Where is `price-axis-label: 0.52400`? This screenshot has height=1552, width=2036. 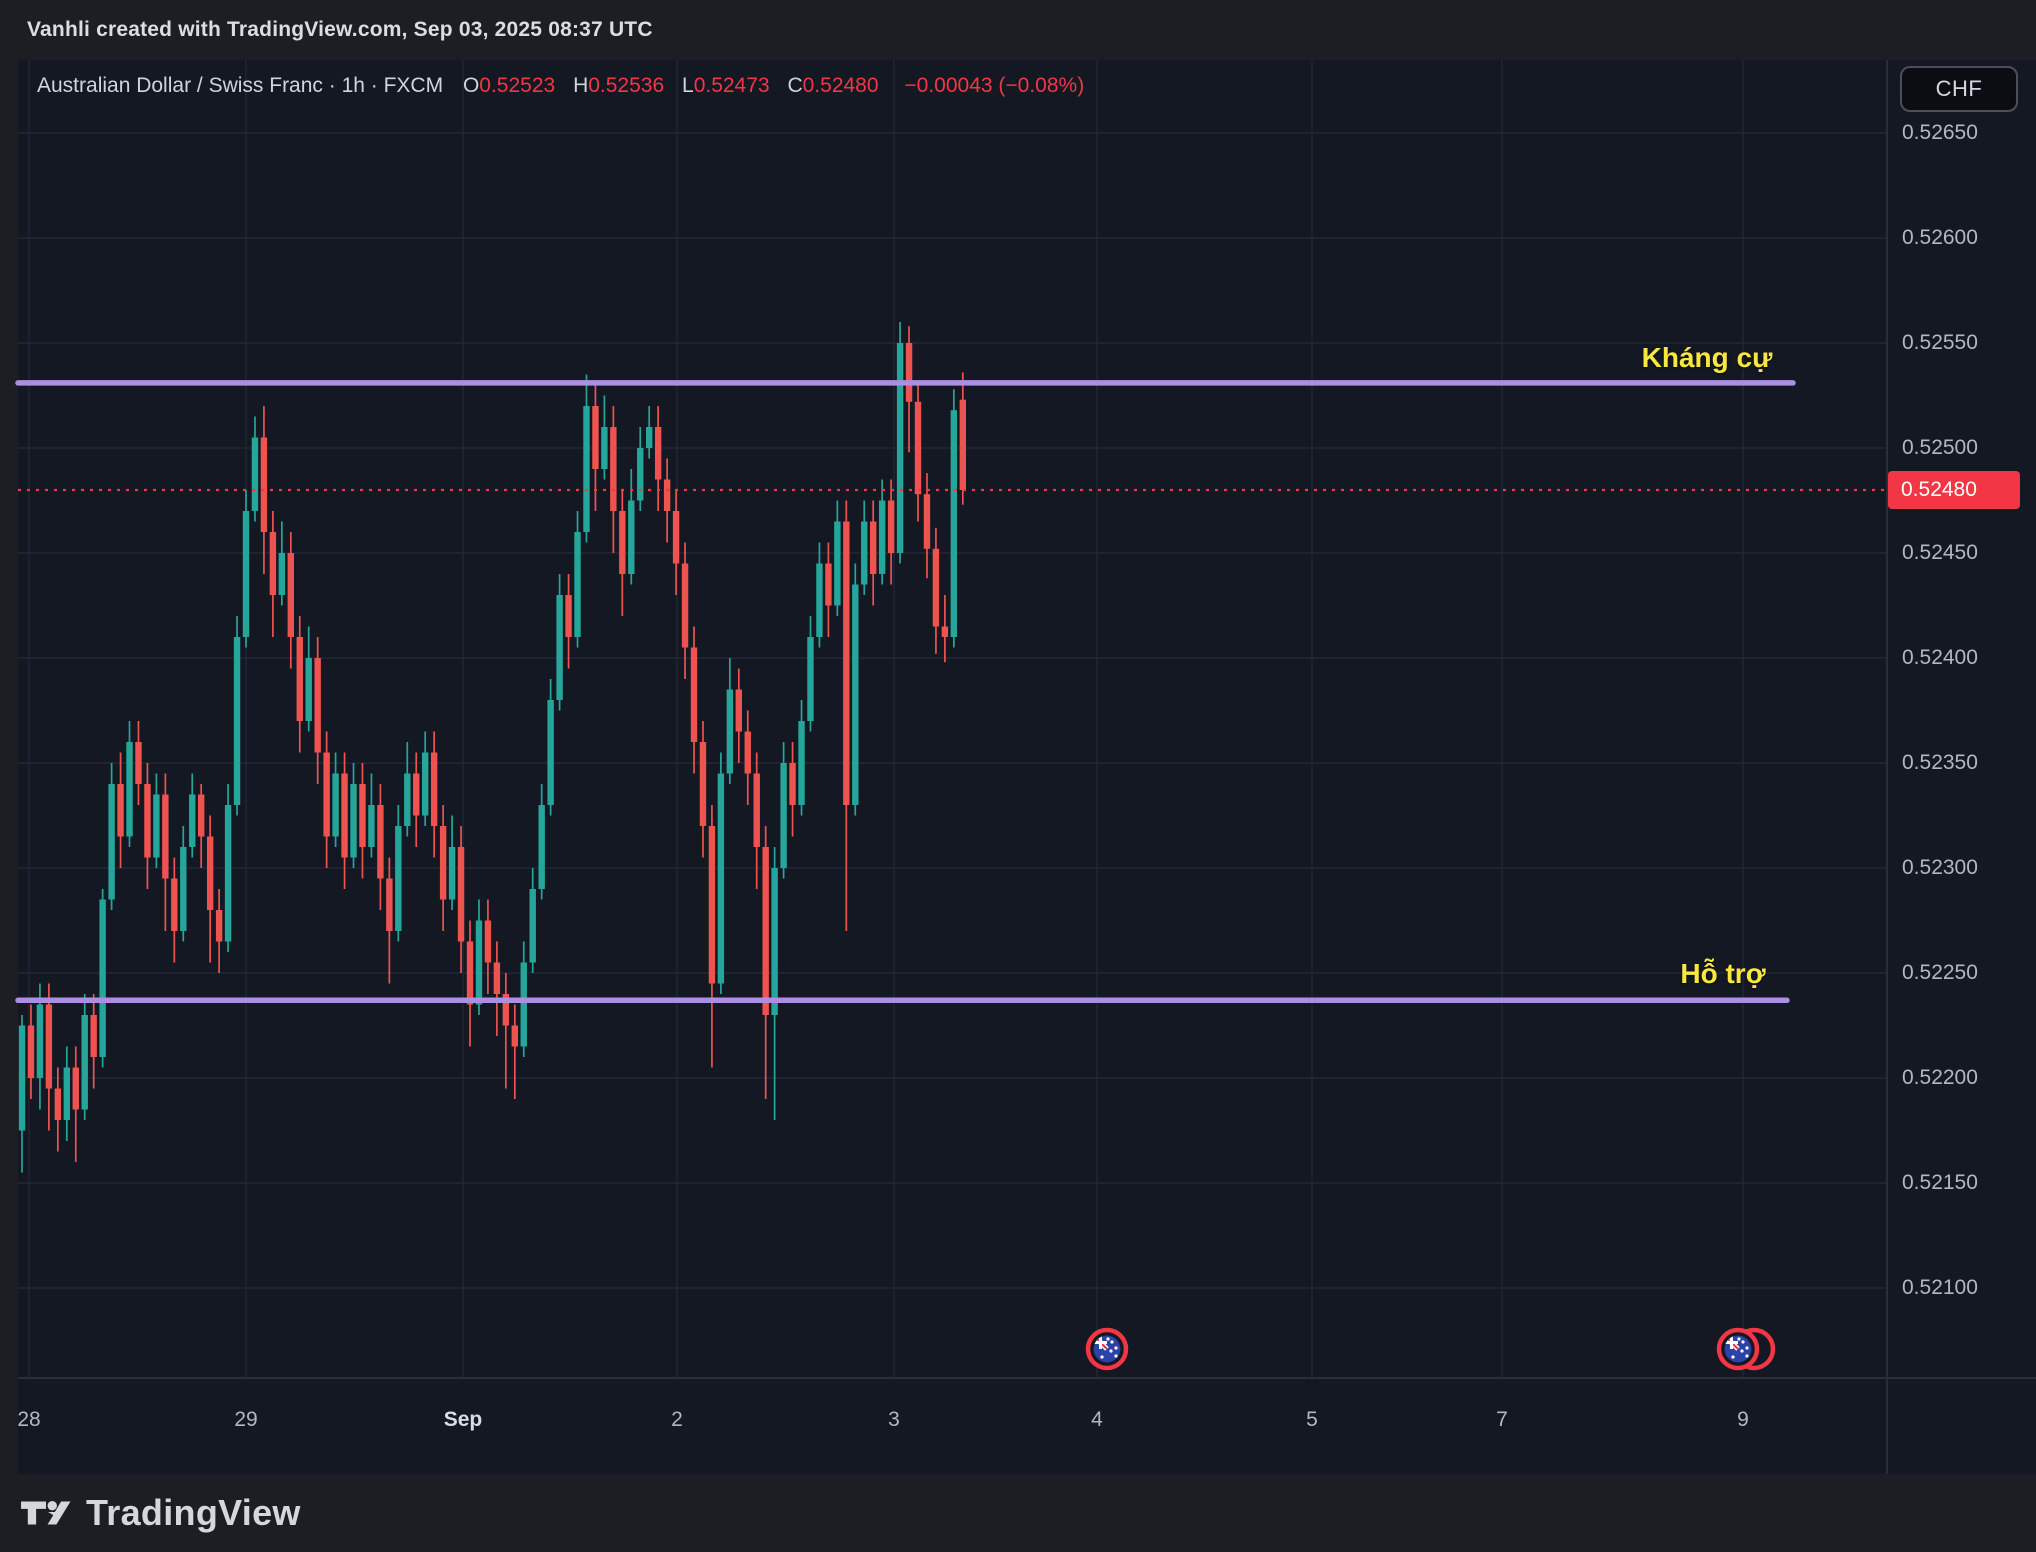
price-axis-label: 0.52400 is located at coordinates (1940, 657).